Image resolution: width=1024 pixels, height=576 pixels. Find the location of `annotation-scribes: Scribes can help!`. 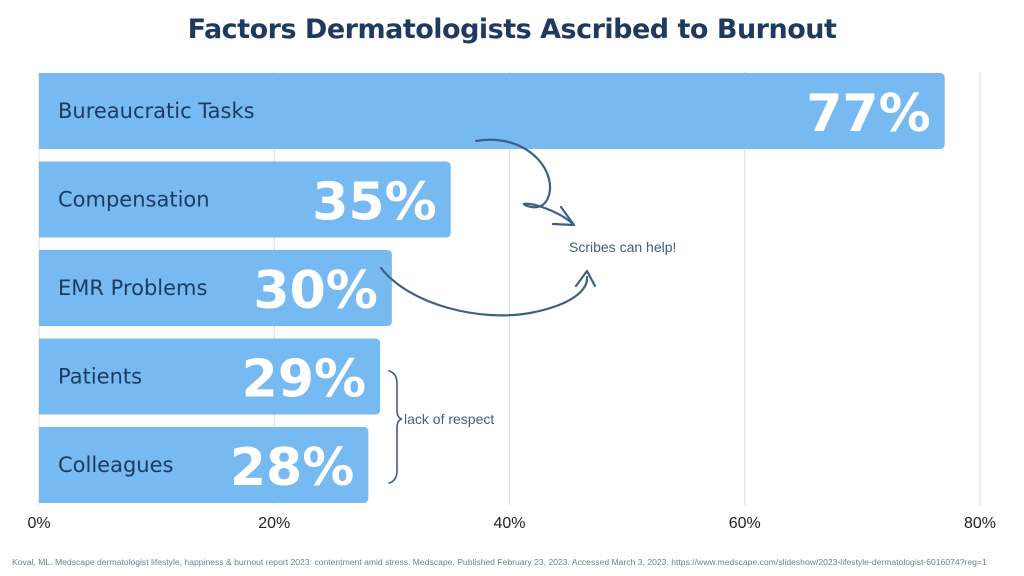

annotation-scribes: Scribes can help! is located at coordinates (622, 247).